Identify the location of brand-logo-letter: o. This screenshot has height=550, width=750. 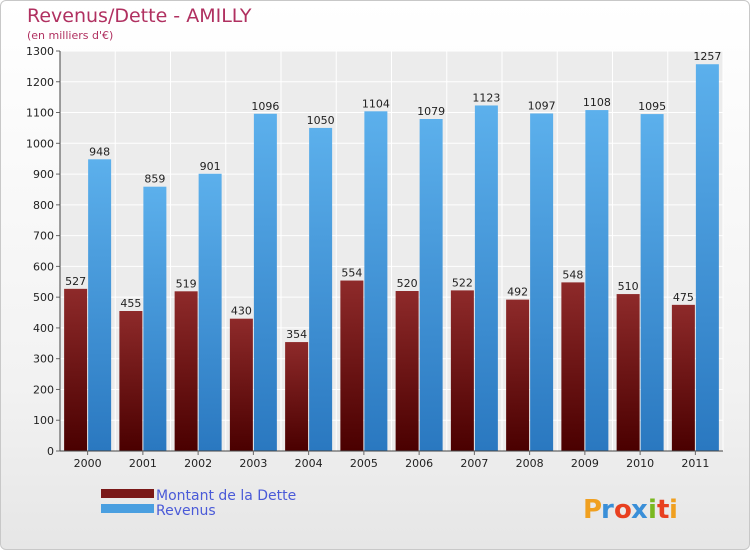
(623, 510).